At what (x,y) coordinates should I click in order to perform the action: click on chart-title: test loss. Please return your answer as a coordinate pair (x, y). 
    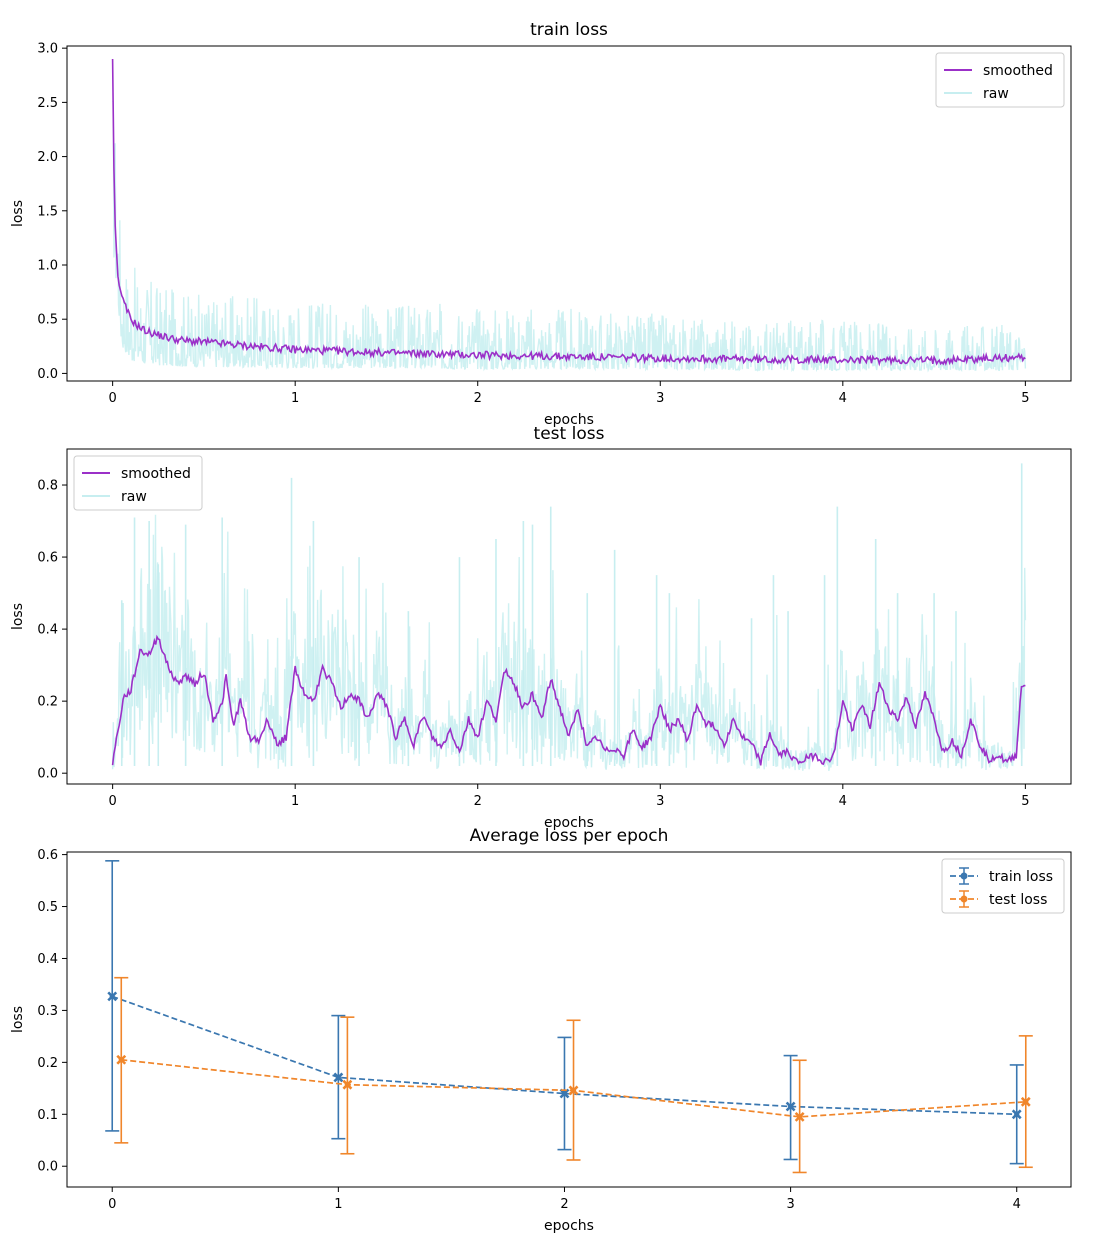
    Looking at the image, I should click on (569, 434).